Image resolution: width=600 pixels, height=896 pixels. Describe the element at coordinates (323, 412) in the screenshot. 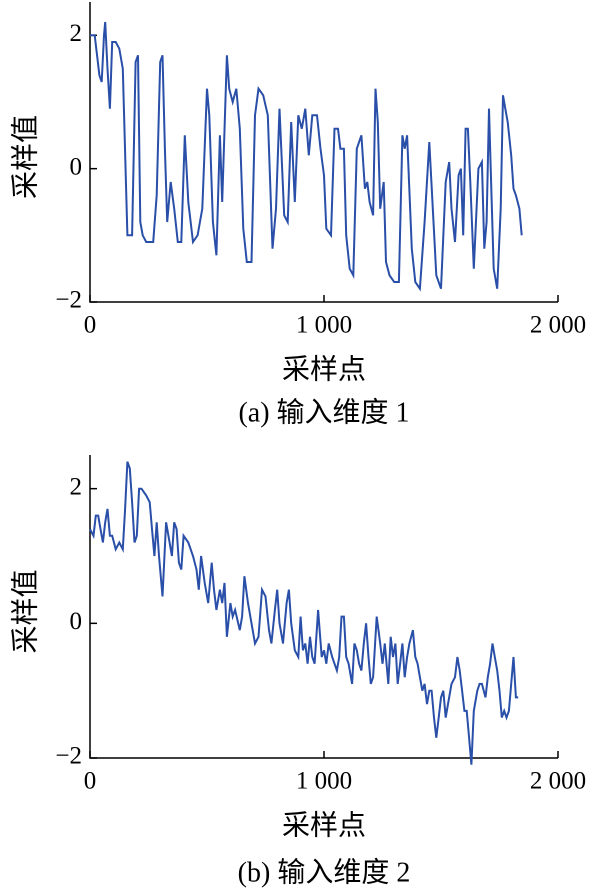

I see `caption: (a) 输入维度 1` at that location.